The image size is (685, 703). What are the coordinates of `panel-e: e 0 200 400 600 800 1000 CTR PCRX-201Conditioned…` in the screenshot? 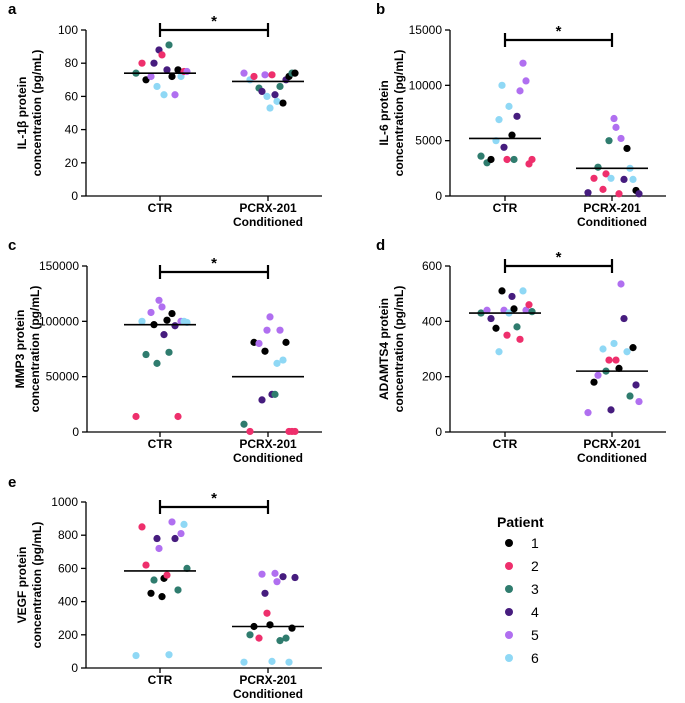 It's located at (165, 587).